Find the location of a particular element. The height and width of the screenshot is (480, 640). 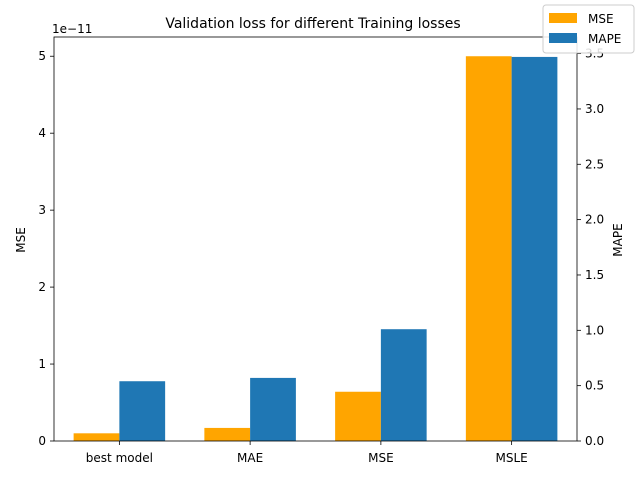

legend-swatch-mape is located at coordinates (563, 38).